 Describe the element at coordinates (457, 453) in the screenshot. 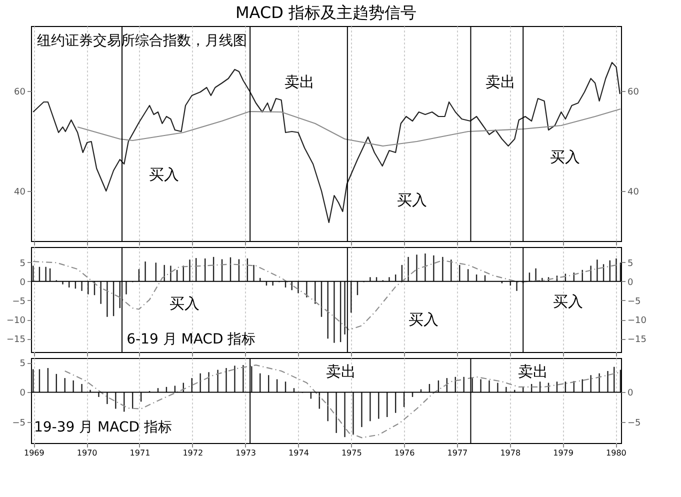

I see `x-tick-label: 1977` at that location.